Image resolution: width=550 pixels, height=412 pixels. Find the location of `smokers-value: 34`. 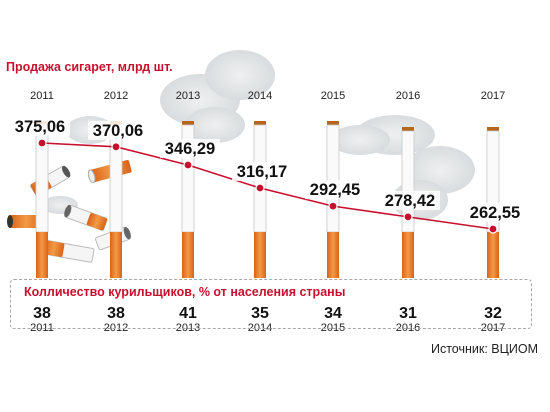

smokers-value: 34 is located at coordinates (333, 313).